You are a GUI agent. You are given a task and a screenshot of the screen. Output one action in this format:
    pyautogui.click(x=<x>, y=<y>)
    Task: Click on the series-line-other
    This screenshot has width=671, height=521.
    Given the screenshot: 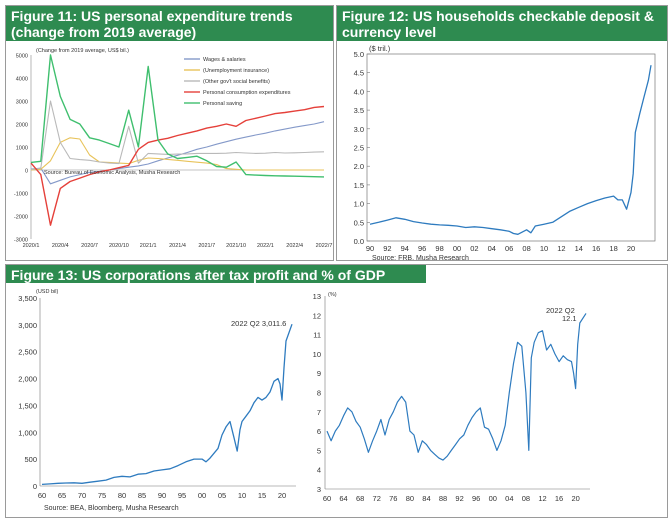 What is the action you would take?
    pyautogui.click(x=177, y=135)
    